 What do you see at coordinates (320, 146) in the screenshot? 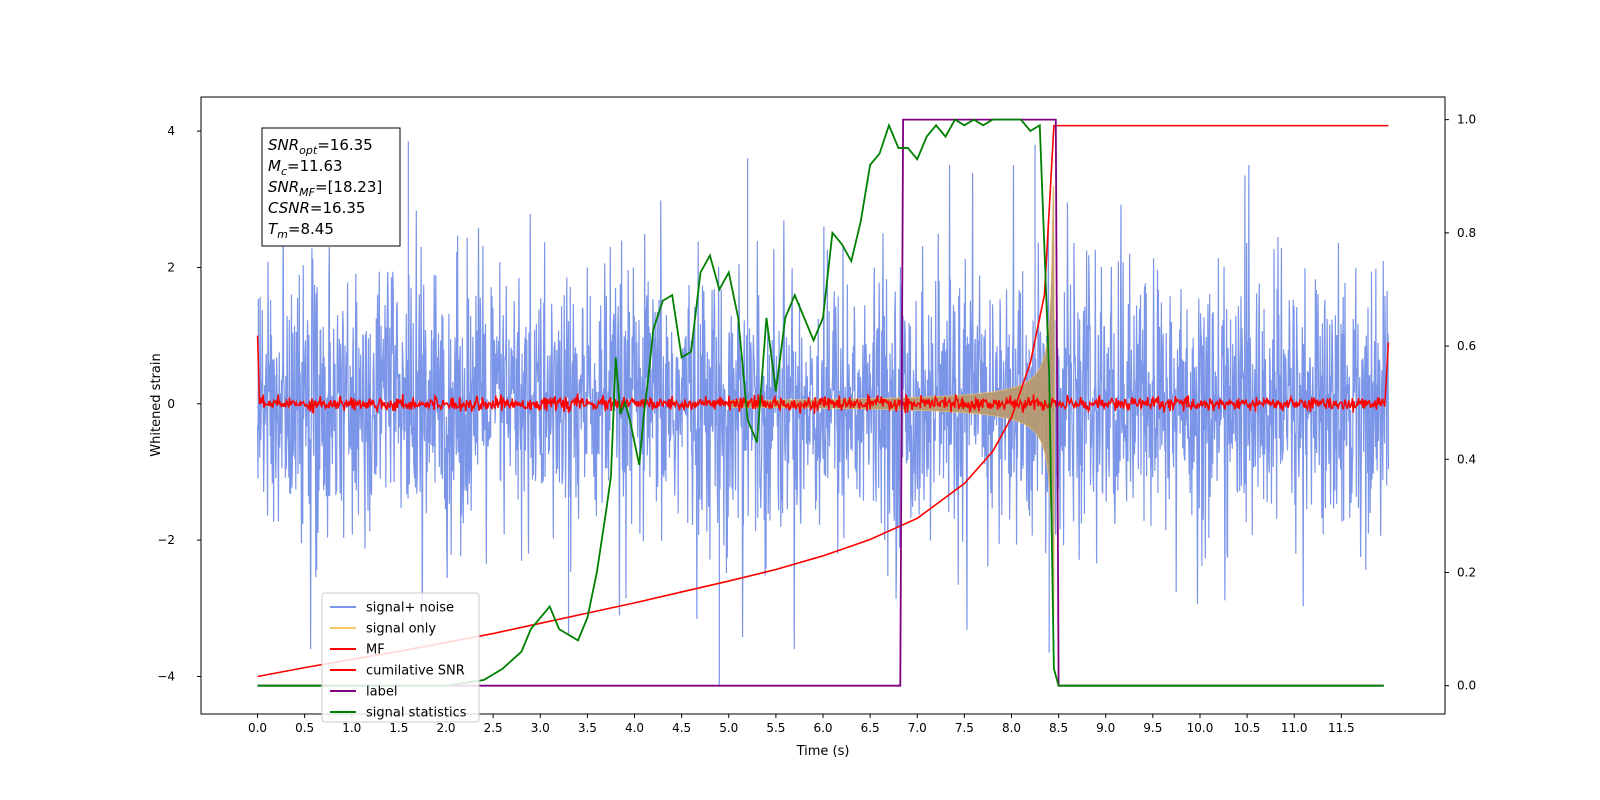
I see `annotation-line: SNRopt=16.35` at bounding box center [320, 146].